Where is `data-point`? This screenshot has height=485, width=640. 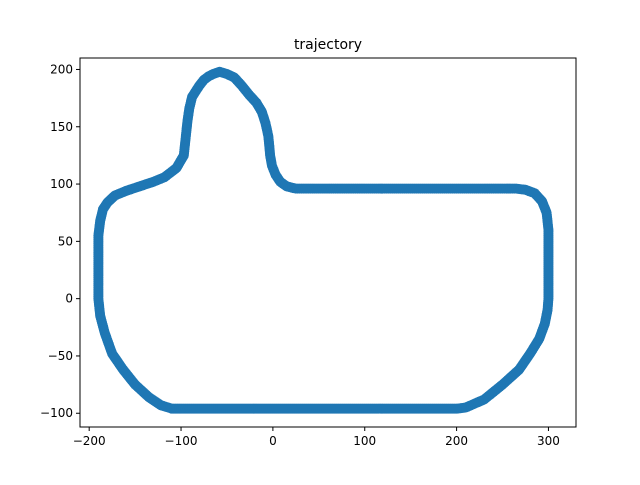
data-point is located at coordinates (98, 300).